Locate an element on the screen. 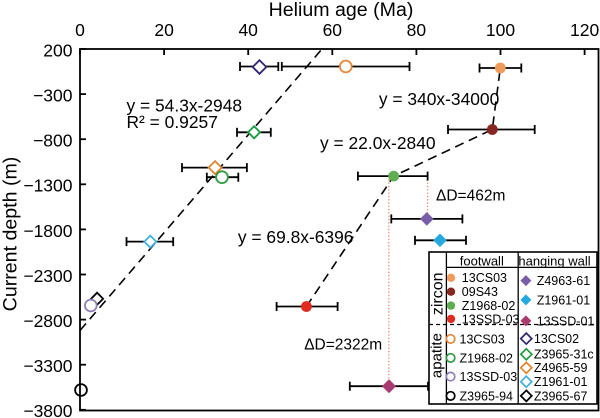  svg-text: 09S43 is located at coordinates (480, 292).